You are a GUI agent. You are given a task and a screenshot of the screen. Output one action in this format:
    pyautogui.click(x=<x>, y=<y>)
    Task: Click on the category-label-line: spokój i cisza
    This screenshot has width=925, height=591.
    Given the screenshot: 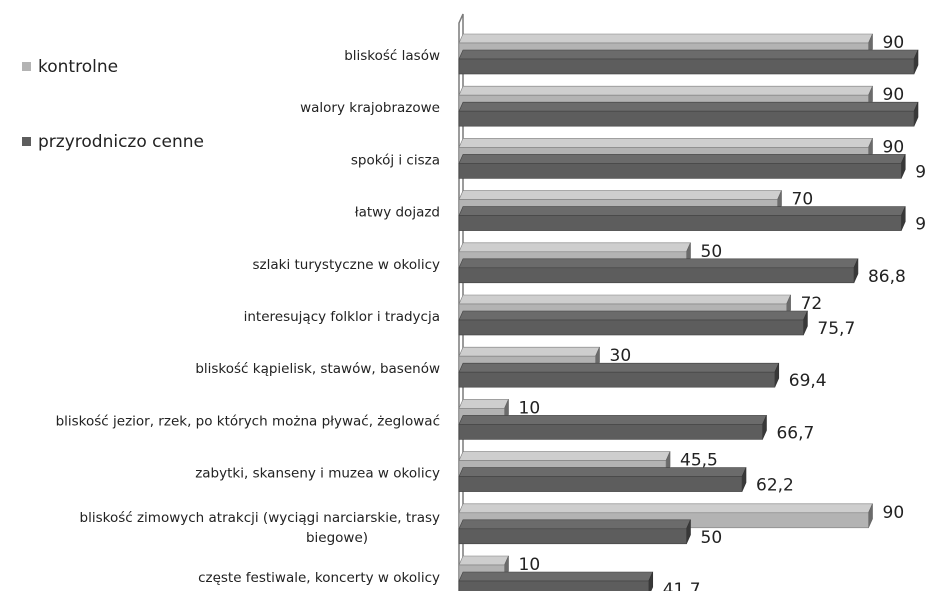 What is the action you would take?
    pyautogui.click(x=395, y=160)
    